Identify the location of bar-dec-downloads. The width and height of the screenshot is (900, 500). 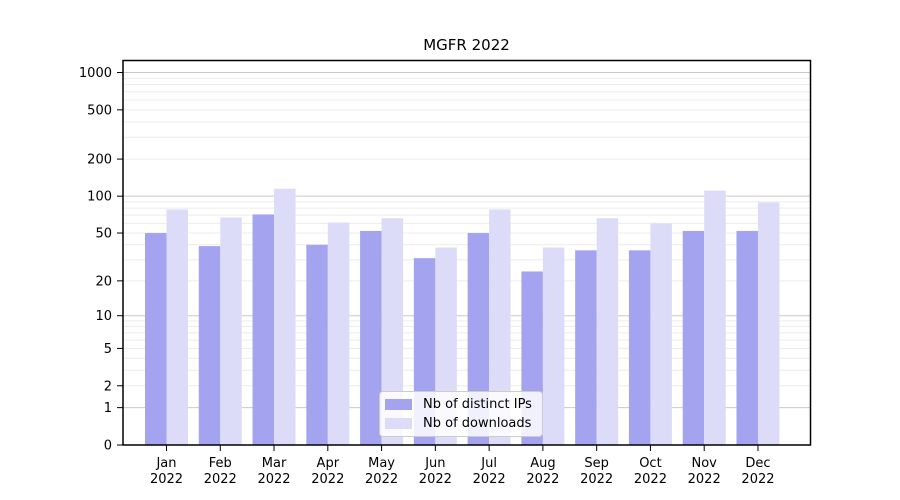
(768, 323).